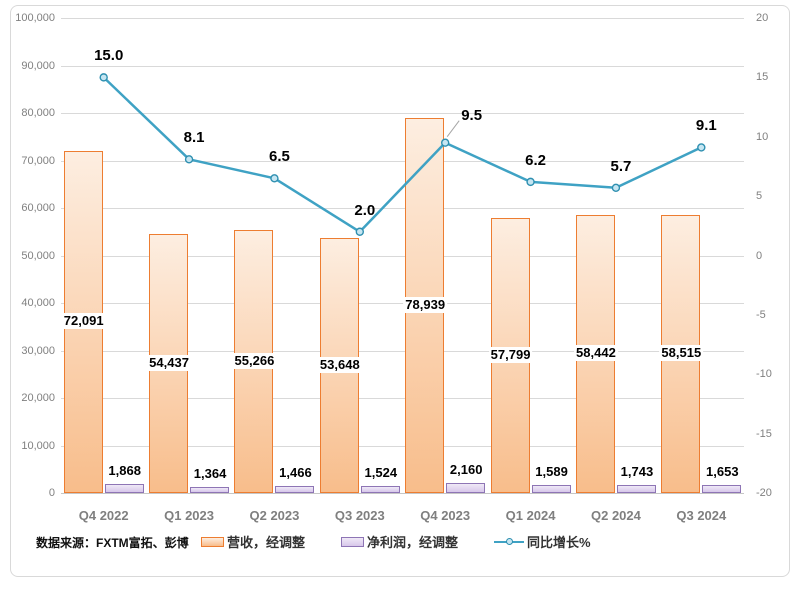  I want to click on left-axis-label: 60,000, so click(38, 208).